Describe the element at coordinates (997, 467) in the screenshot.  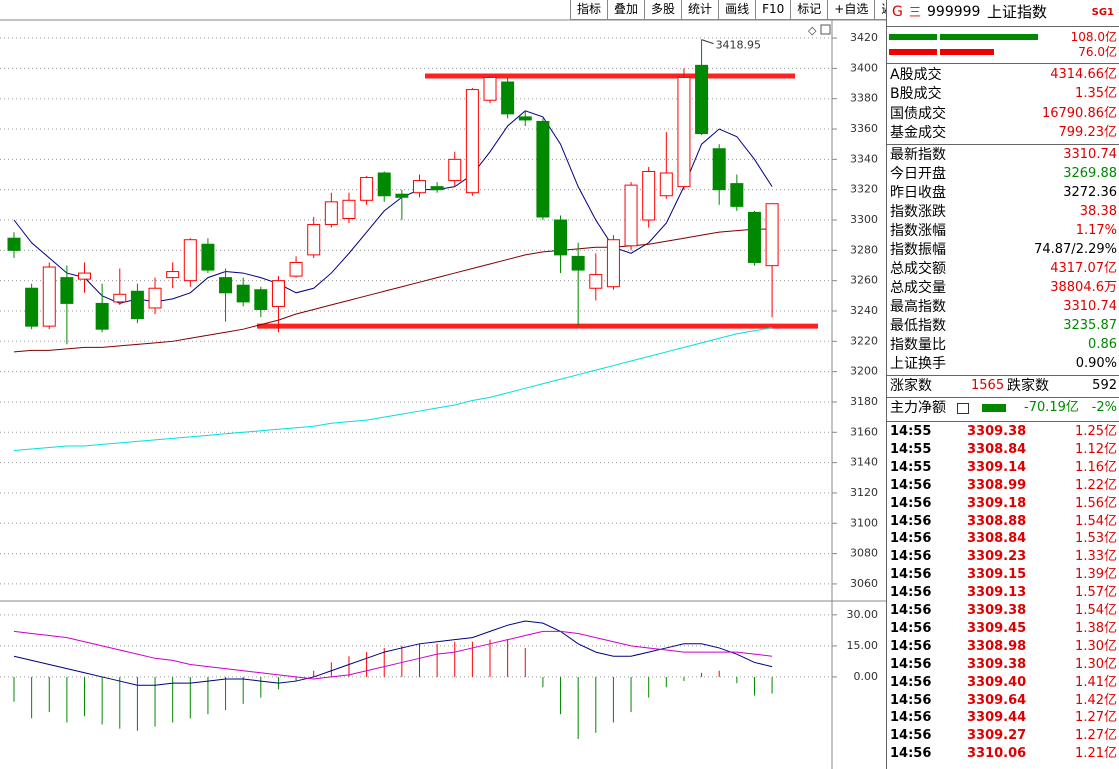
I see `tick-price: 3309.14` at that location.